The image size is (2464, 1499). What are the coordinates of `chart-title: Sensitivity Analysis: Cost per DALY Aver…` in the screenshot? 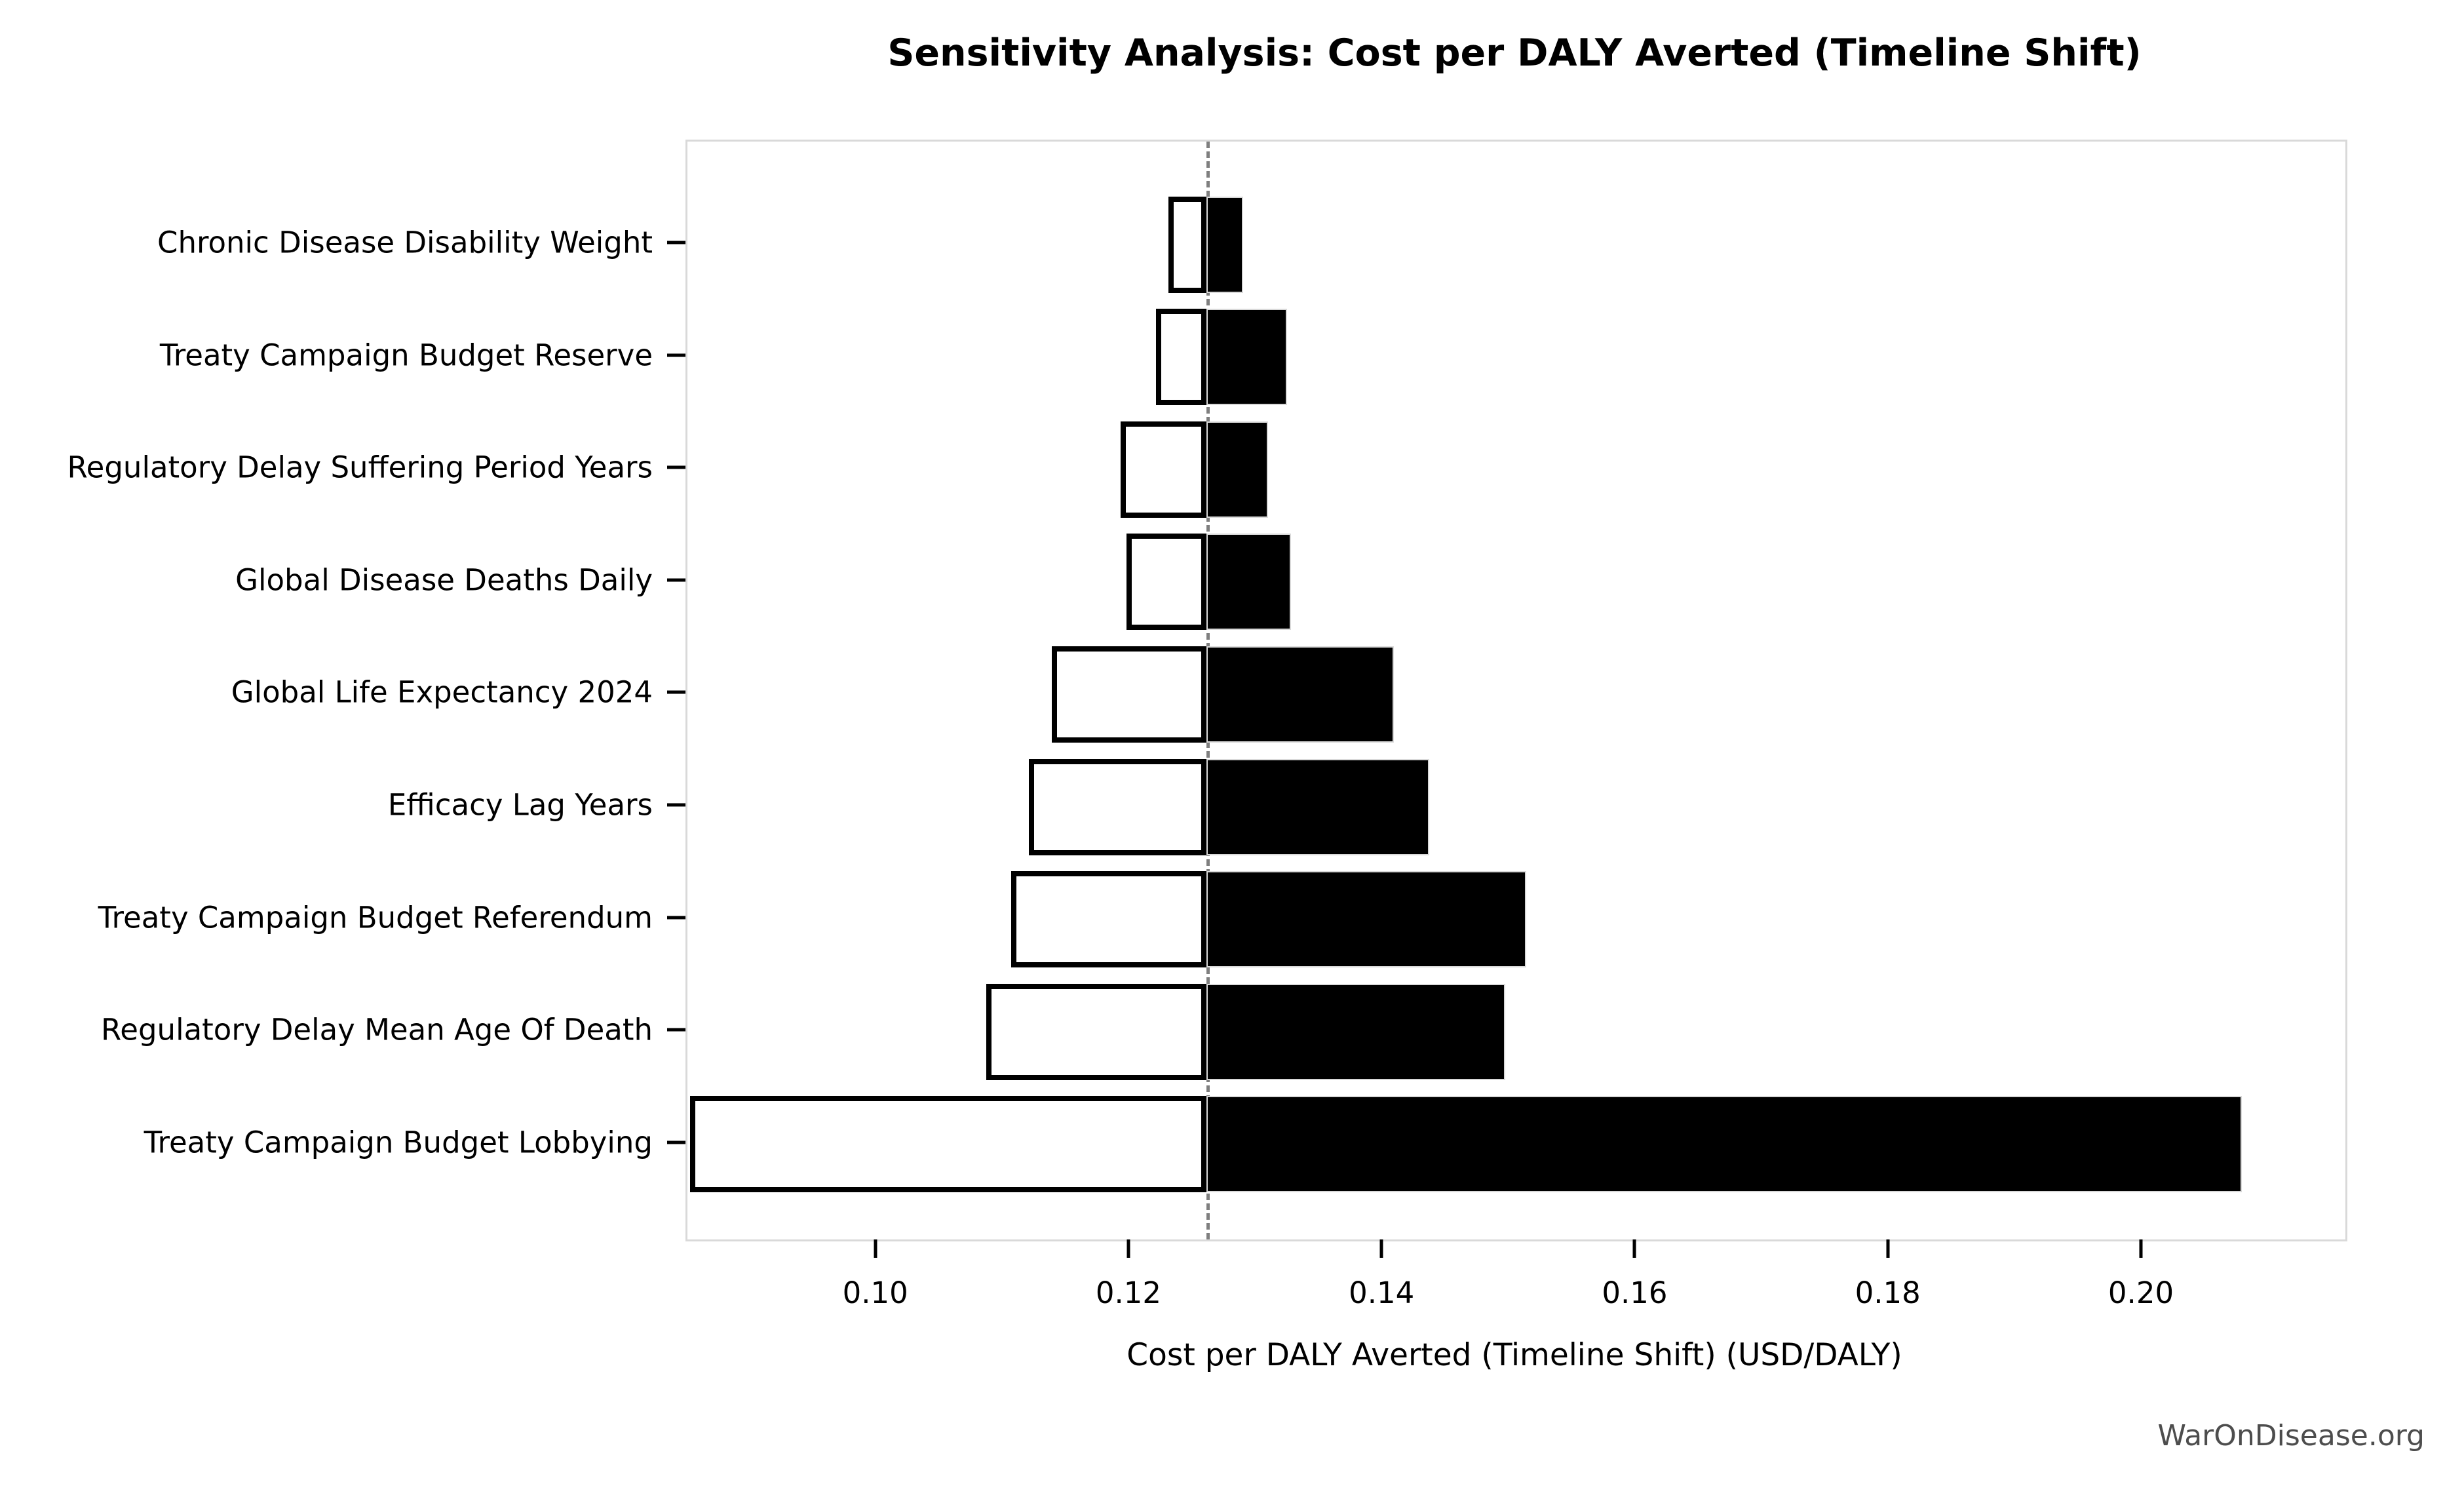 It's located at (1514, 53).